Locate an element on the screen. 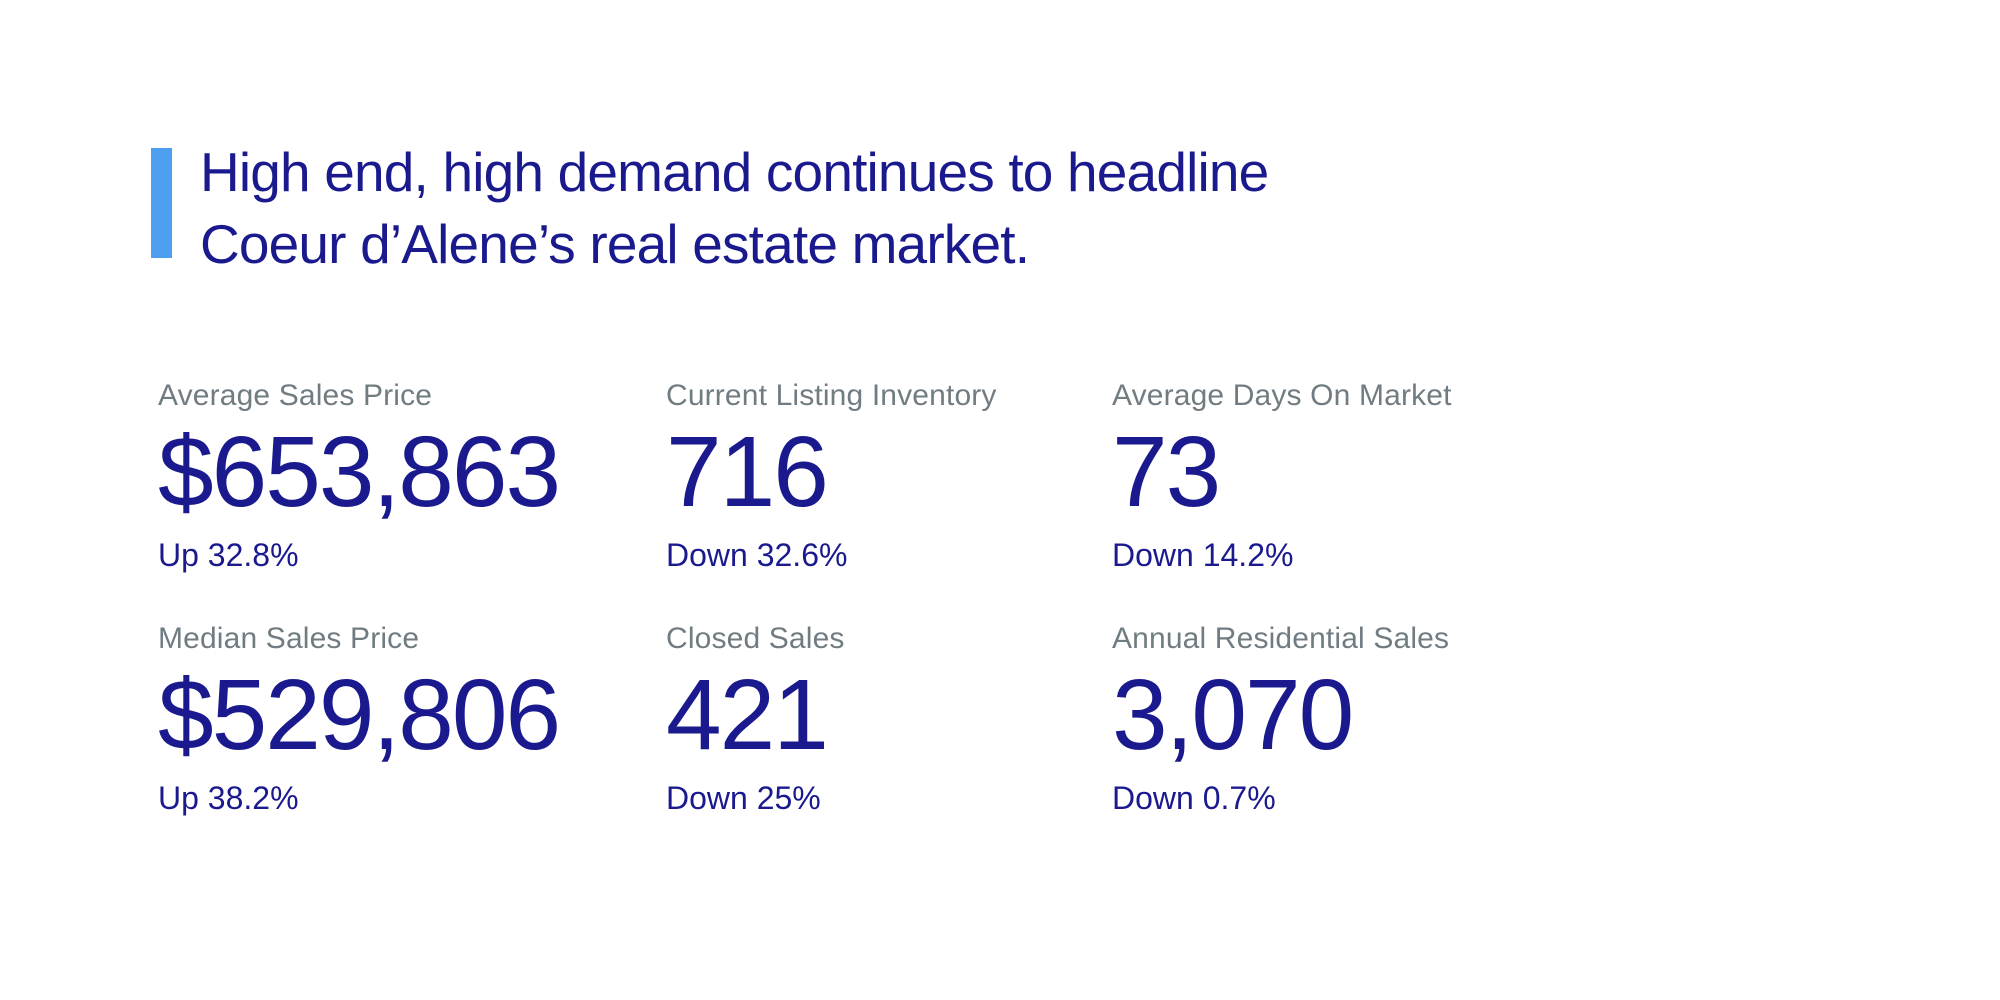 This screenshot has width=2000, height=1000. stat-change: Down 32.6% is located at coordinates (757, 555).